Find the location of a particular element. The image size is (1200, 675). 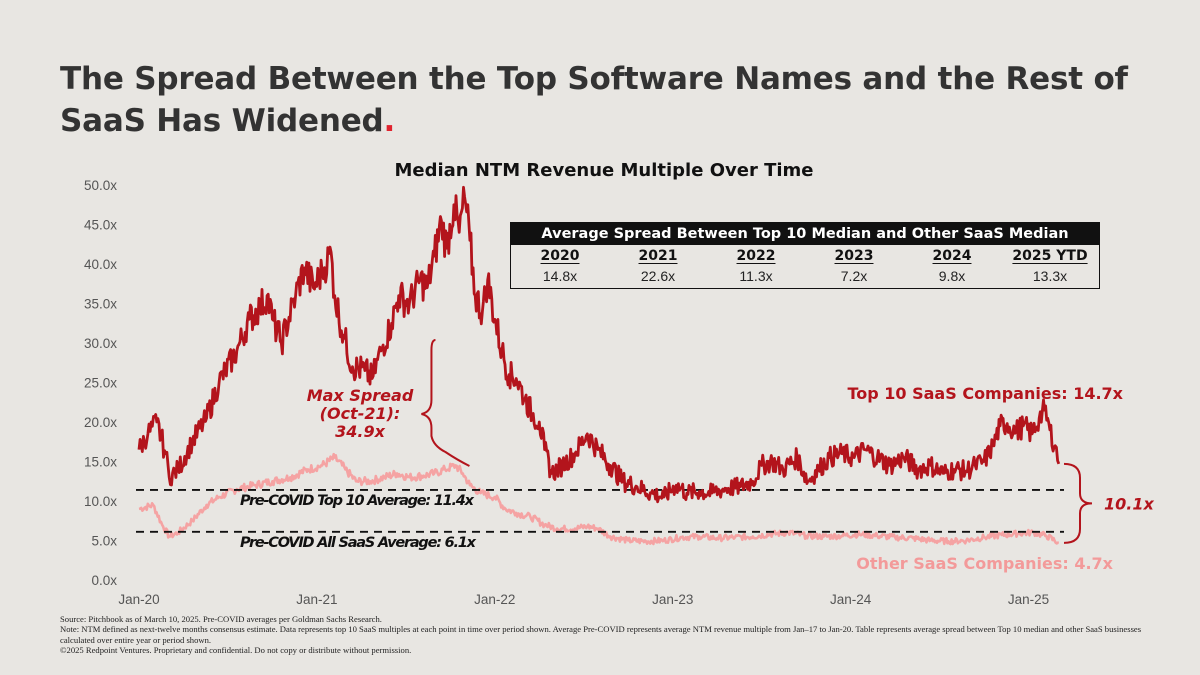

spread-value: 11.3x is located at coordinates (756, 276).